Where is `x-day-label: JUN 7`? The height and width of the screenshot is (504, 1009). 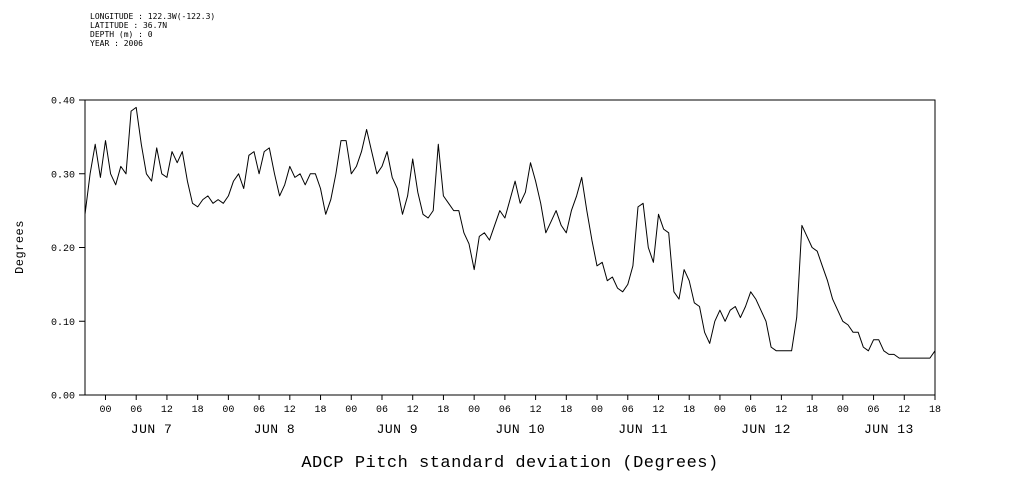 x-day-label: JUN 7 is located at coordinates (152, 429).